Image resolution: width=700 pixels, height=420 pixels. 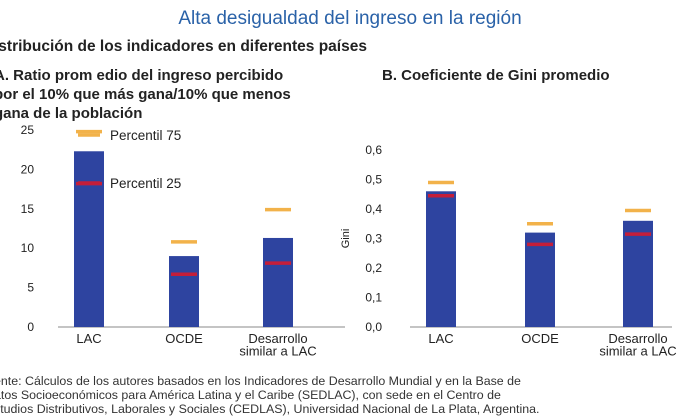 I want to click on y-tick-label: 0,4, so click(x=373, y=209).